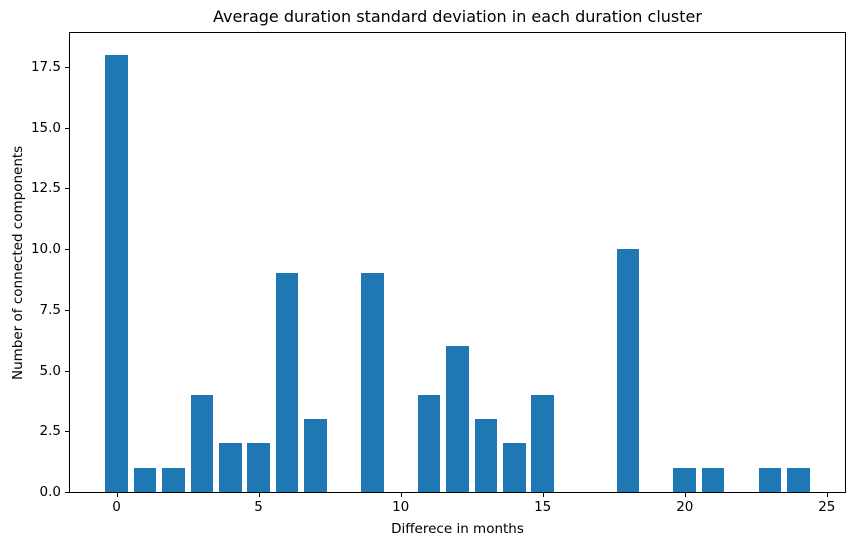 This screenshot has width=855, height=547. What do you see at coordinates (258, 507) in the screenshot?
I see `x-tick-label: 5` at bounding box center [258, 507].